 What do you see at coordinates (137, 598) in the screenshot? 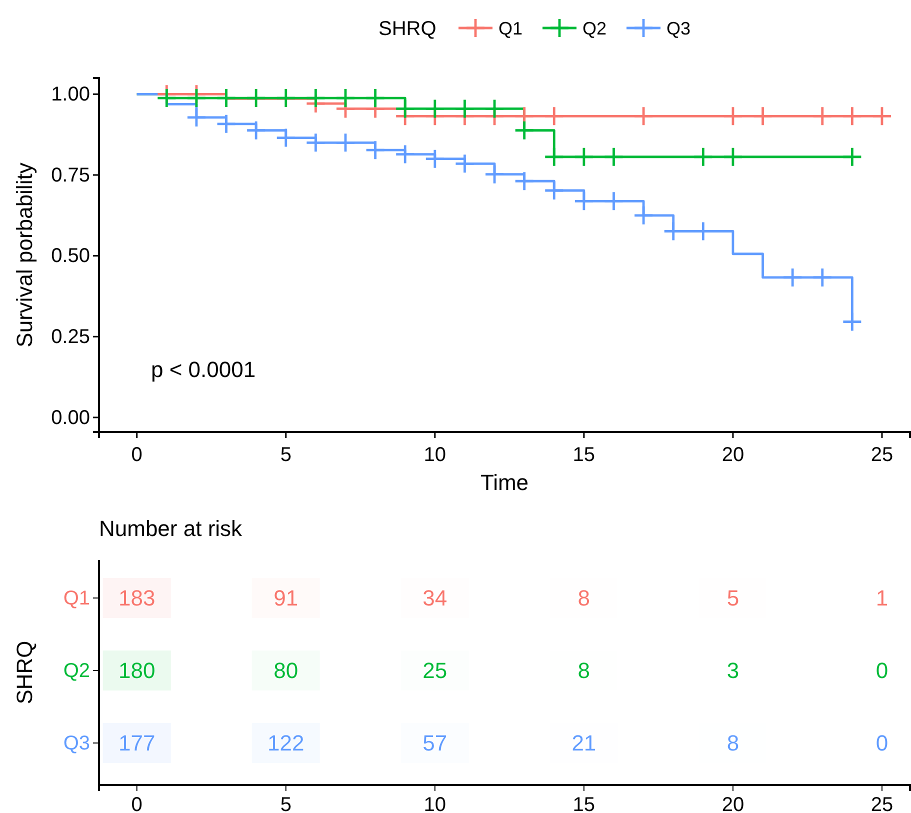
I see `data-label: 183` at bounding box center [137, 598].